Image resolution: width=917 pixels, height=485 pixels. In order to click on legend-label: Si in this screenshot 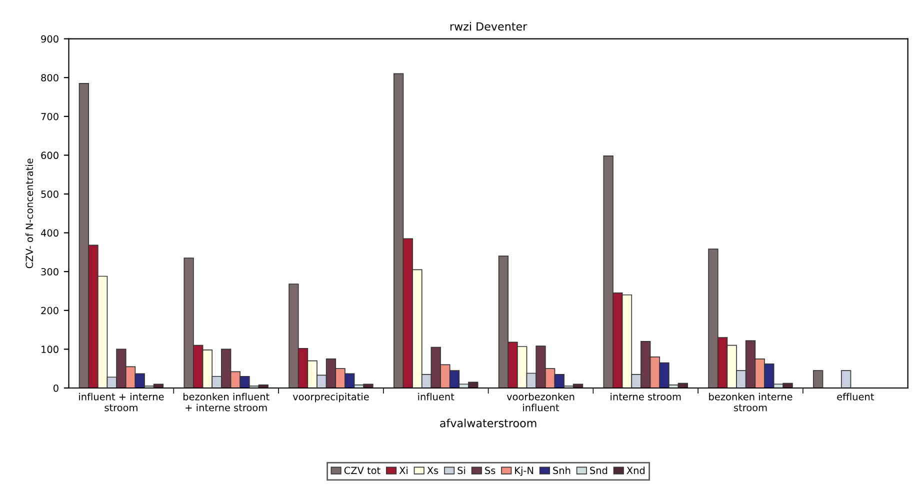, I will do `click(462, 470)`.